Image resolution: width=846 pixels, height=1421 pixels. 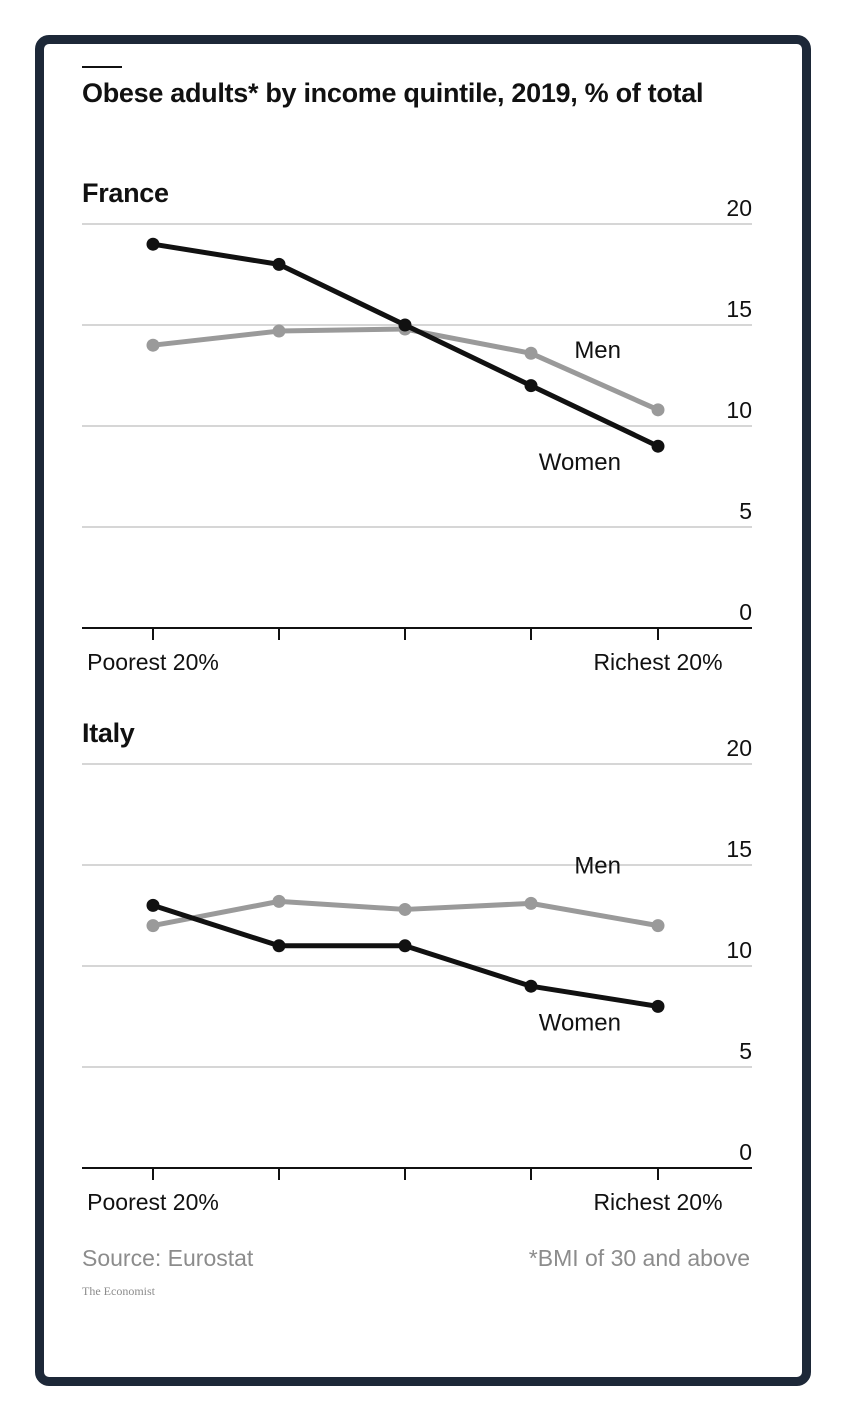 I want to click on france-y-tick-label: 15, so click(x=739, y=309).